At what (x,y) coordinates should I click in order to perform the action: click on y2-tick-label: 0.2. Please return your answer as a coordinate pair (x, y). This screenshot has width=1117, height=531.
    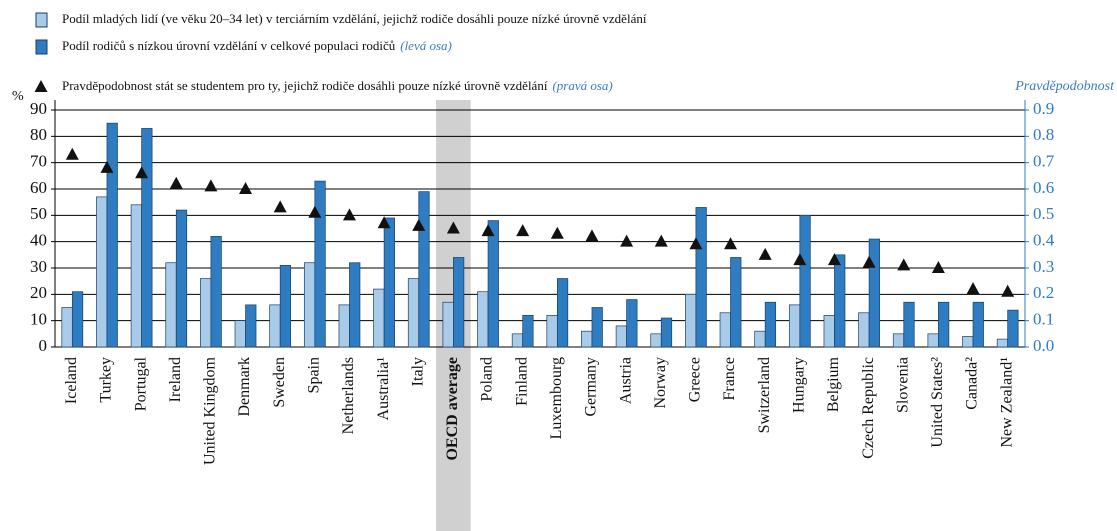
    Looking at the image, I should click on (1043, 292).